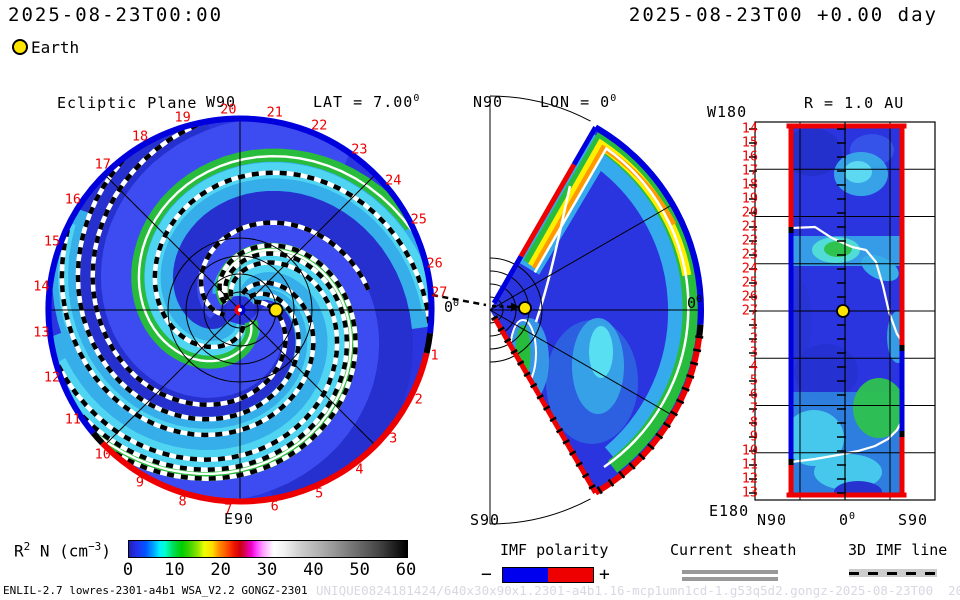  Describe the element at coordinates (417, 98) in the screenshot. I see `lat-sup: 0` at that location.